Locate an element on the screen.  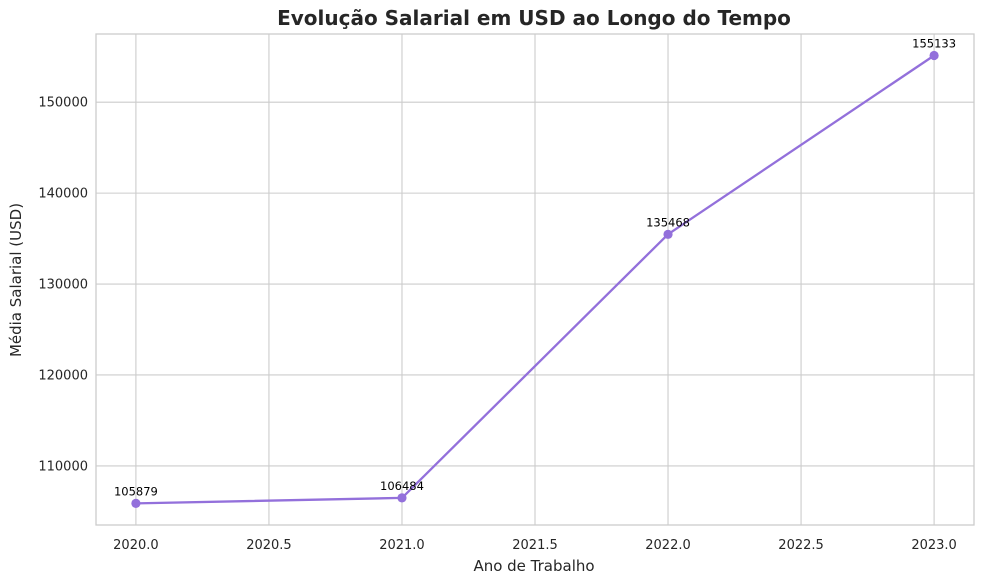
y-tick-label: 130000 is located at coordinates (63, 285).